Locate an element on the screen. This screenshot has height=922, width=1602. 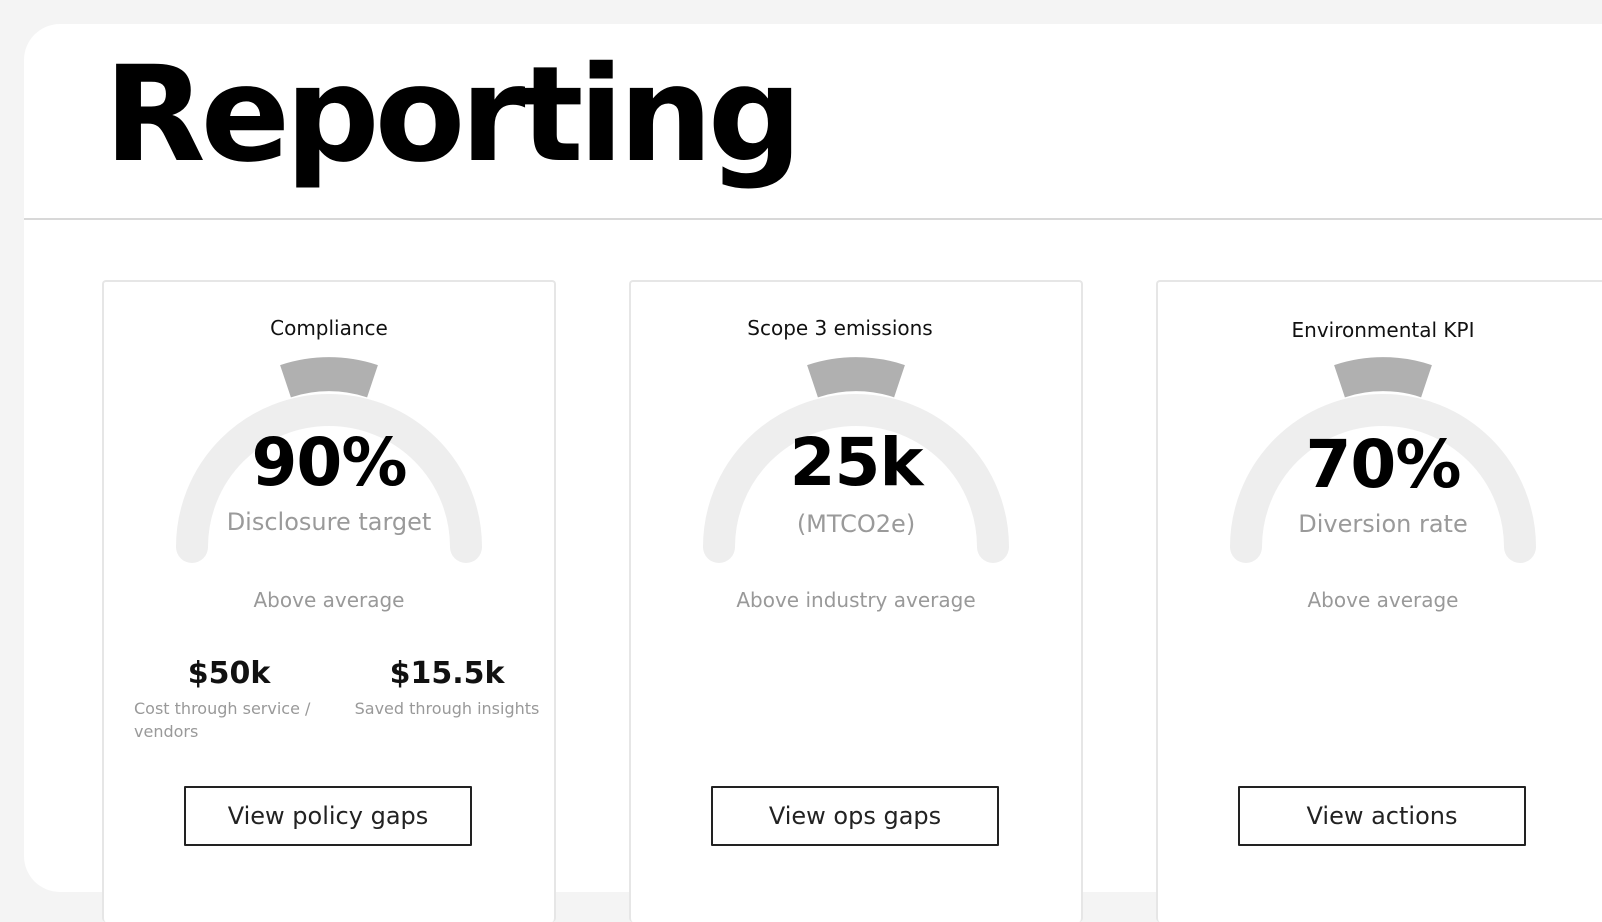
card-title: Scope 3 emissions is located at coordinates (840, 328).